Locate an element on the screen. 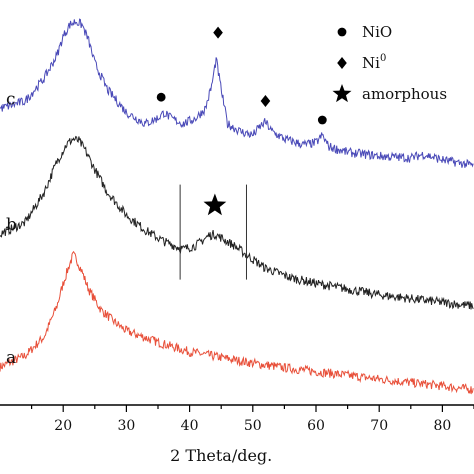 The width and height of the screenshot is (474, 474). x-tick-label: 80 is located at coordinates (442, 426).